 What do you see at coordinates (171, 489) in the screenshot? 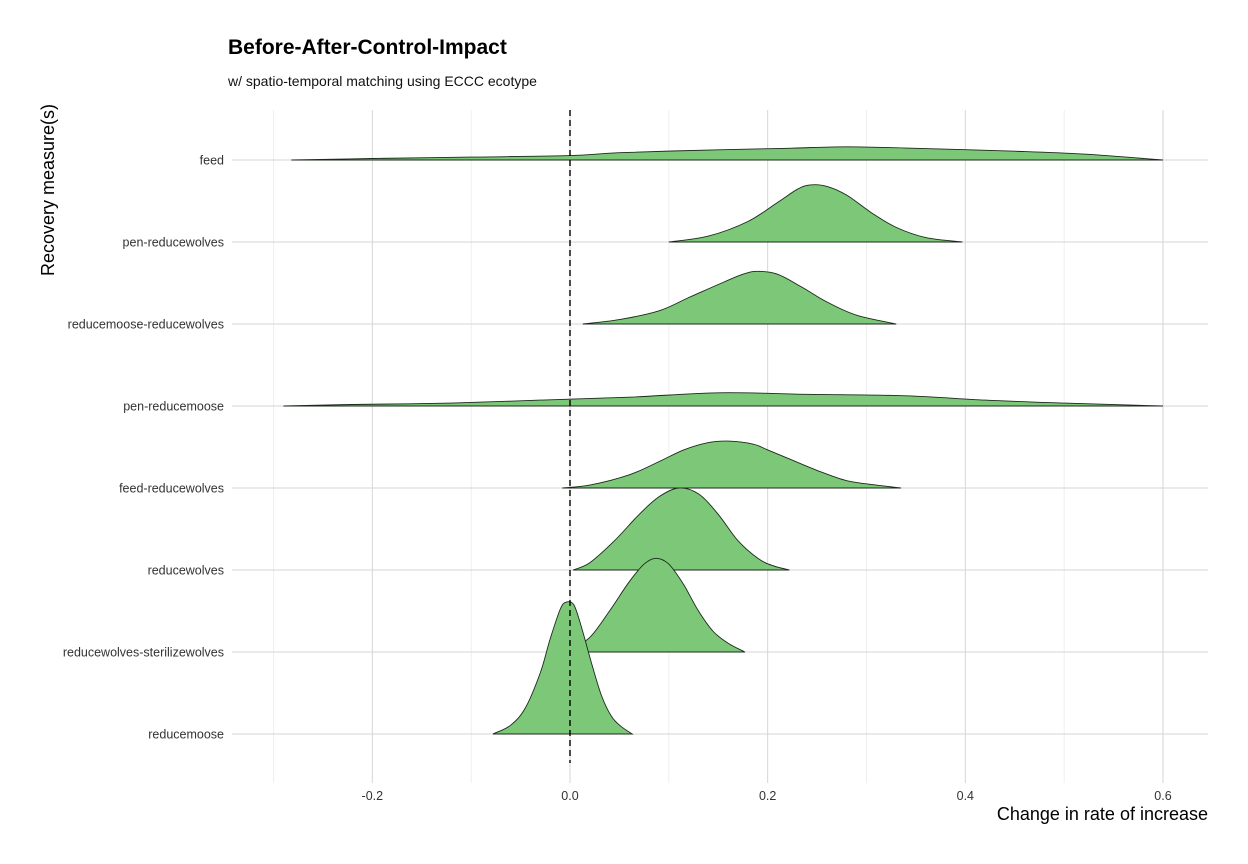
I see `y-tick-label: feed-reducewolves` at bounding box center [171, 489].